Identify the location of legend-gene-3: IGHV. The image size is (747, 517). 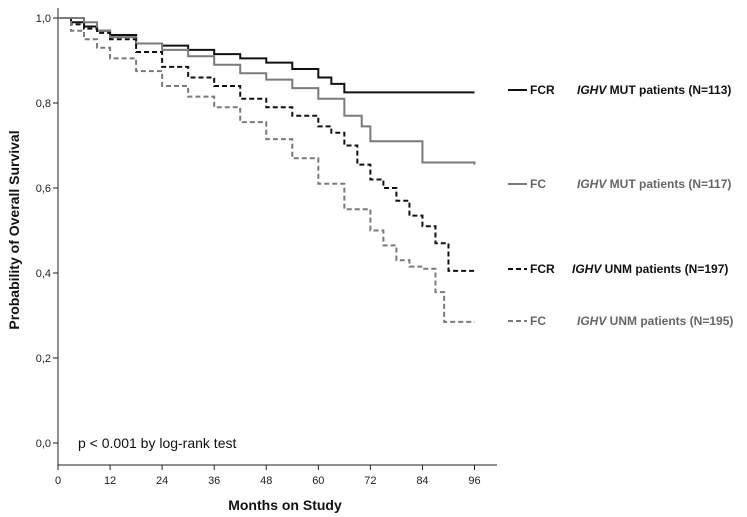
(587, 269).